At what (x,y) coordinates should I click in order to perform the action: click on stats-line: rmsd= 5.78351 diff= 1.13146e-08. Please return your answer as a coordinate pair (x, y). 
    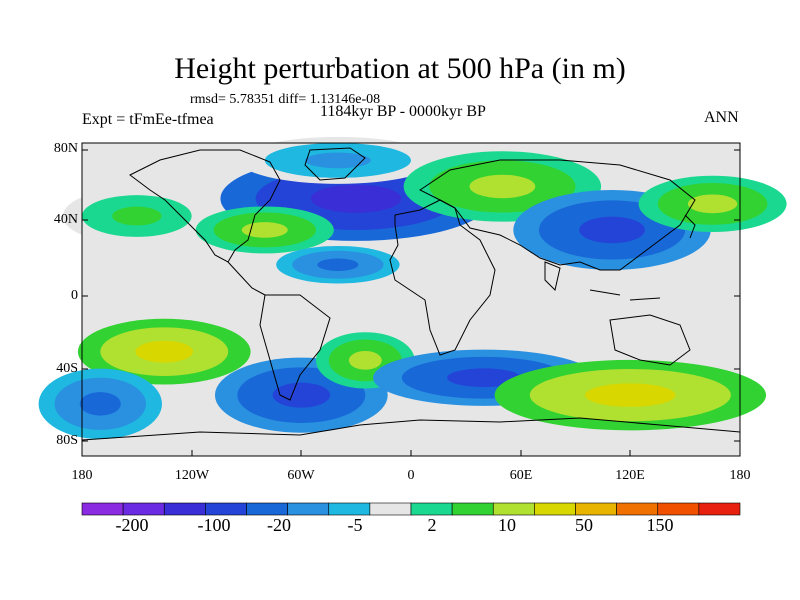
    Looking at the image, I should click on (285, 99).